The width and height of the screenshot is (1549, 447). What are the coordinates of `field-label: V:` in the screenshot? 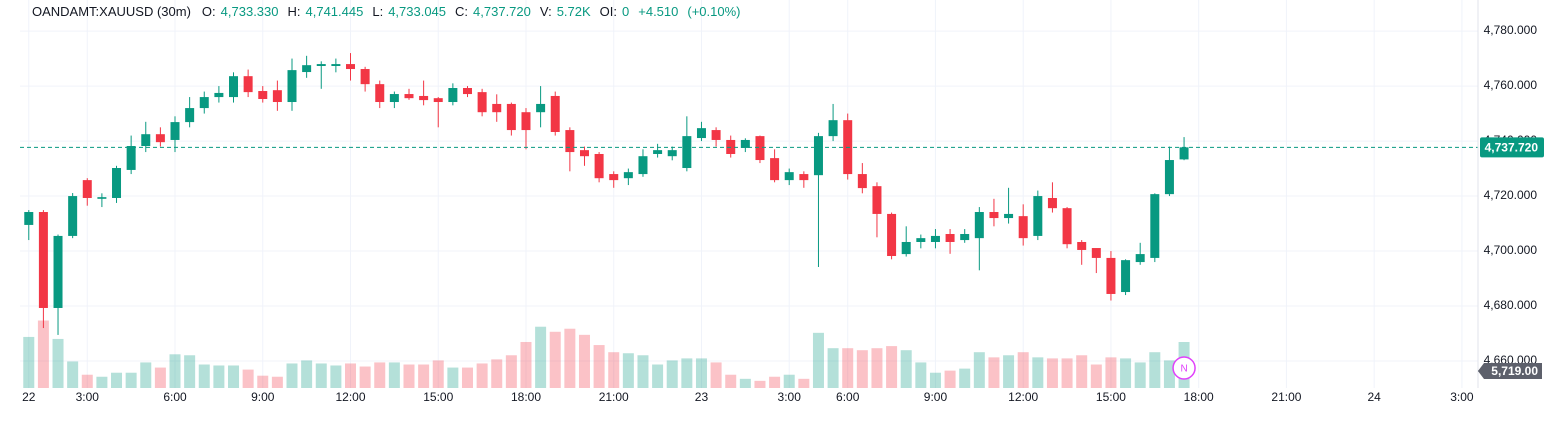 It's located at (545, 11).